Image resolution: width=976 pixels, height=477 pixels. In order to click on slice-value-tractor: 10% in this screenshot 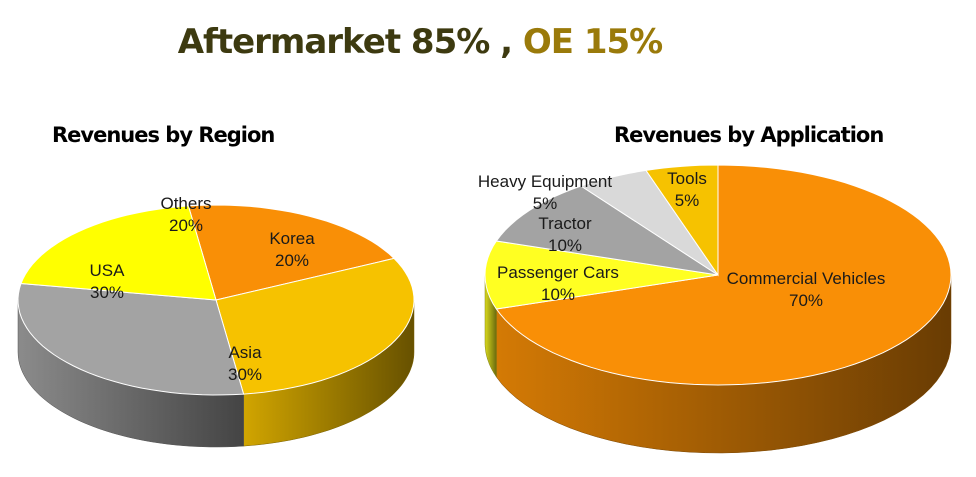, I will do `click(565, 245)`.